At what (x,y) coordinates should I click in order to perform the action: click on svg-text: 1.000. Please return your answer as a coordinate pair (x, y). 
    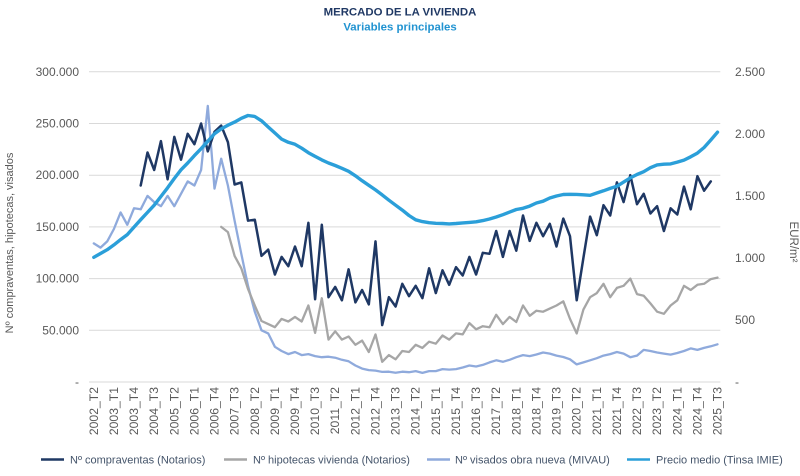
    Looking at the image, I should click on (750, 258).